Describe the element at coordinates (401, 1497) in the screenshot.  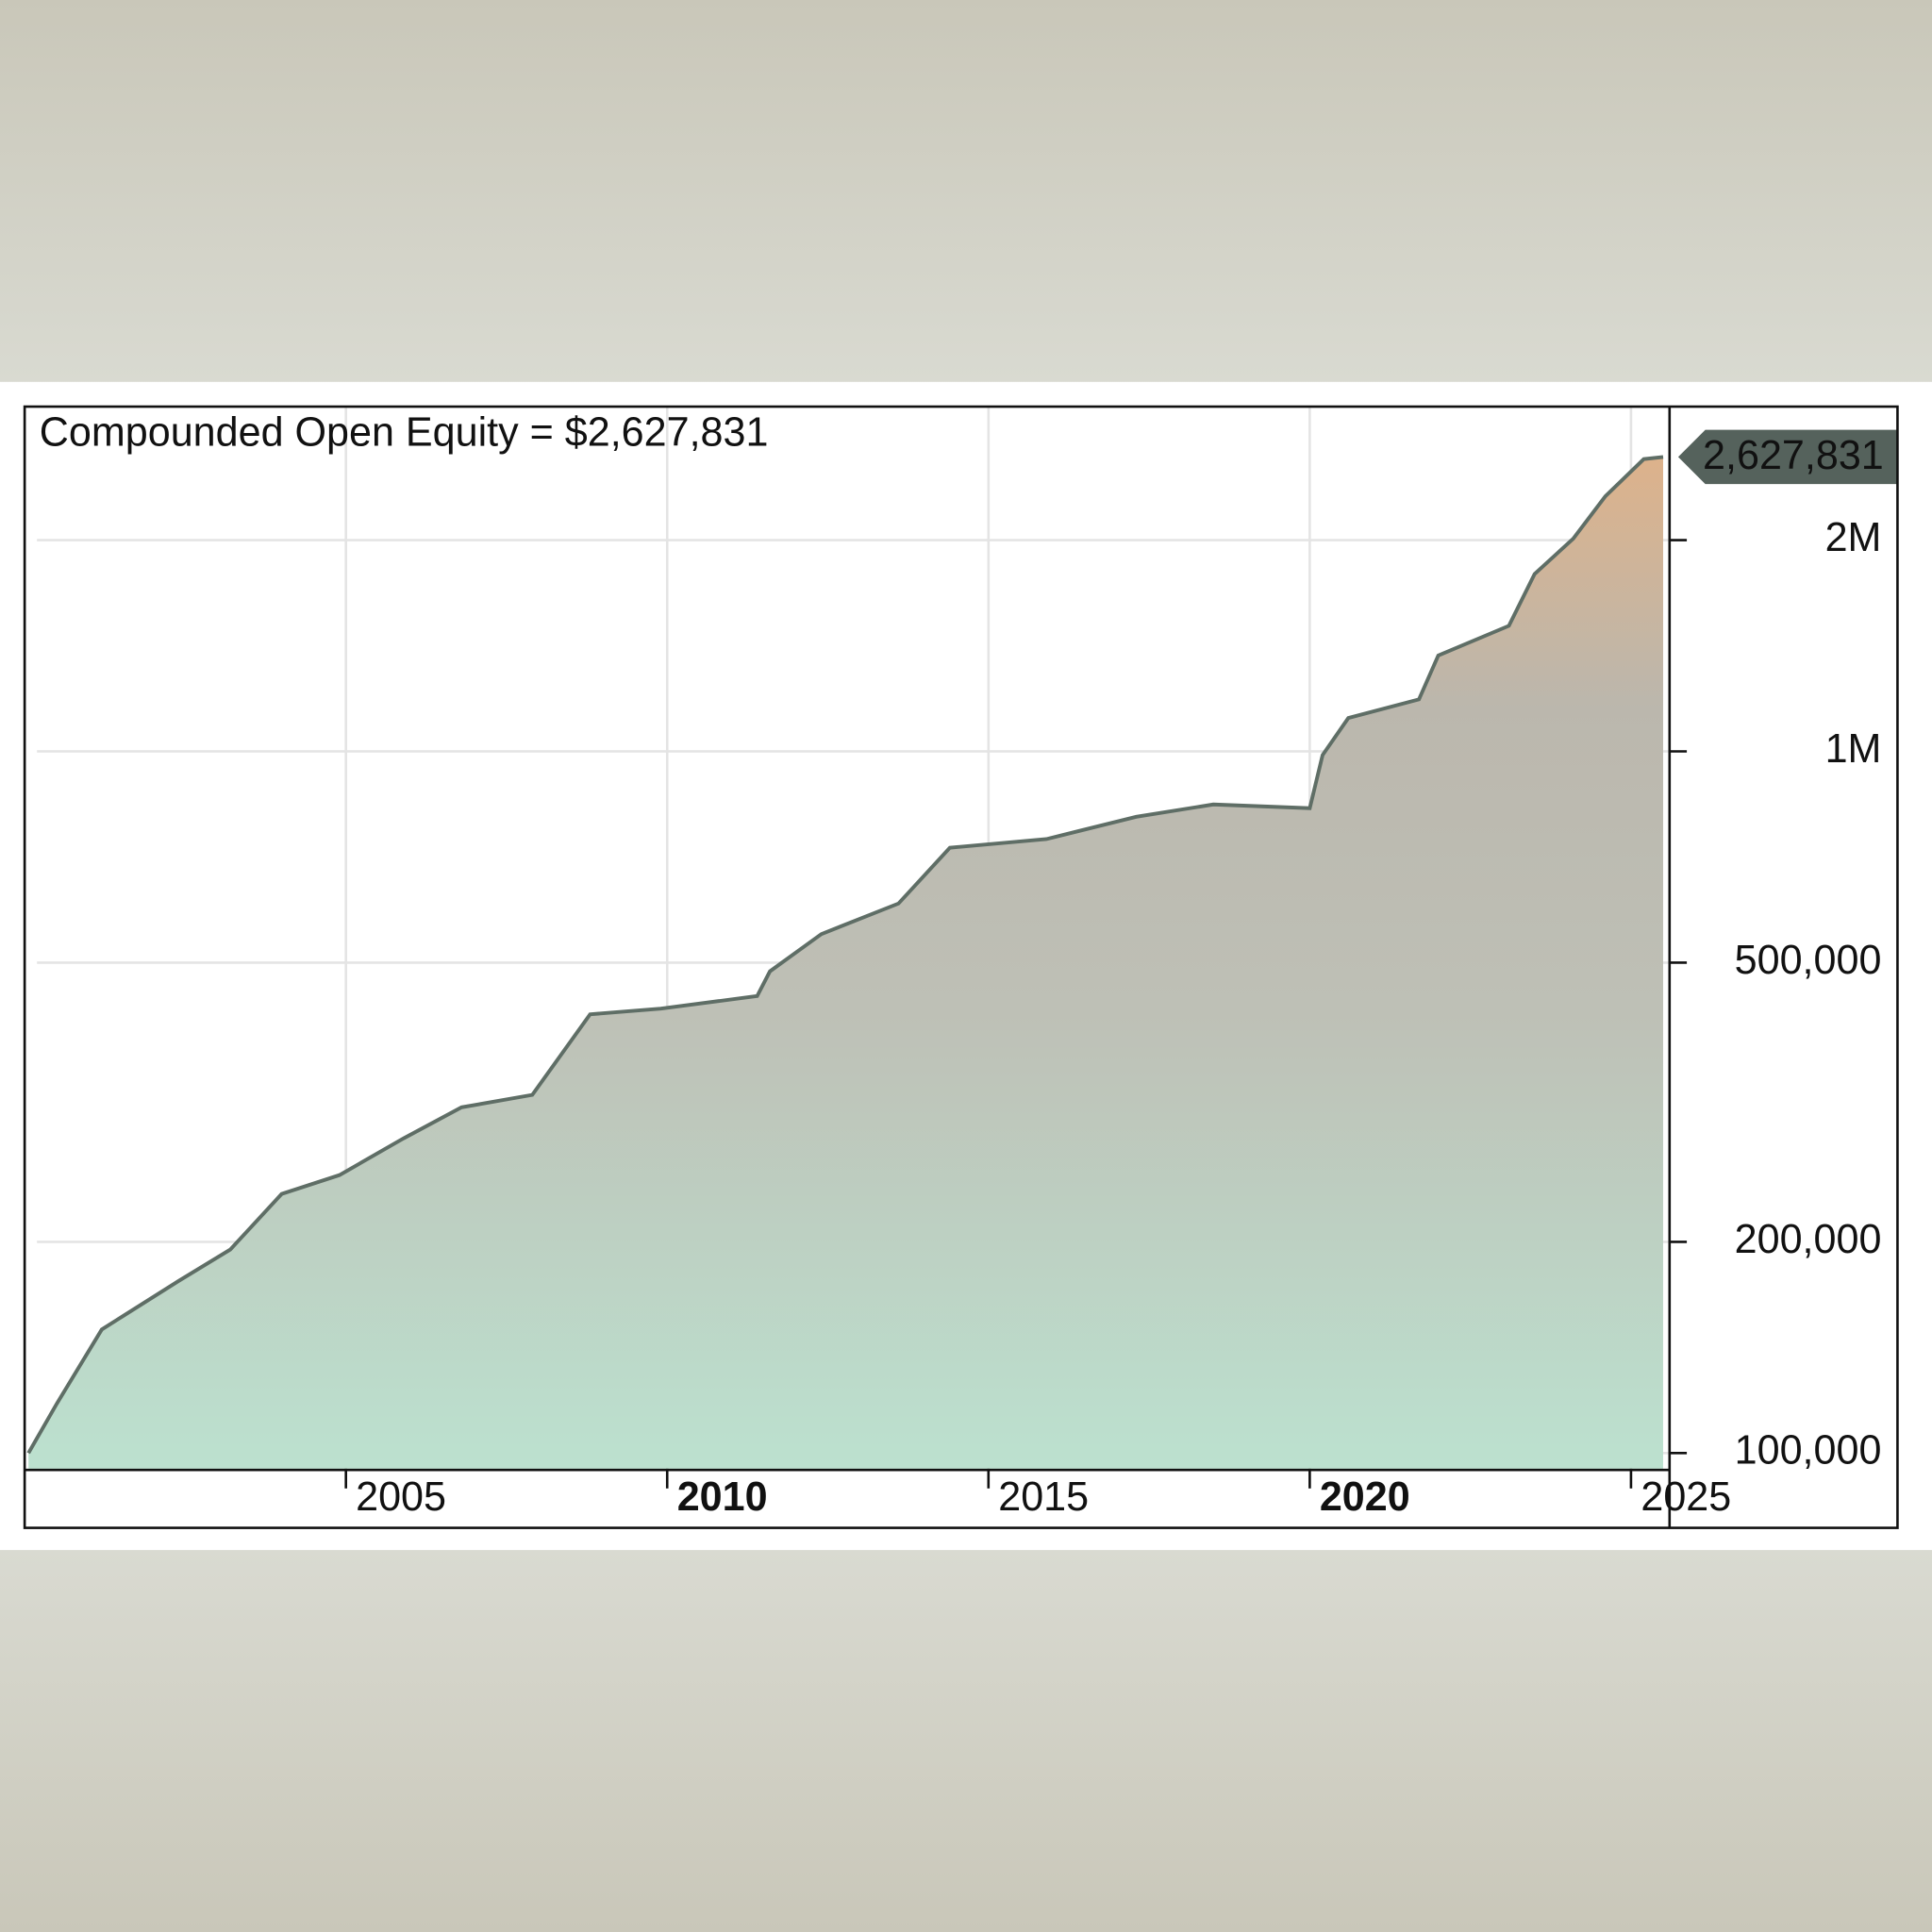
I see `x-tick-label: 2005` at that location.